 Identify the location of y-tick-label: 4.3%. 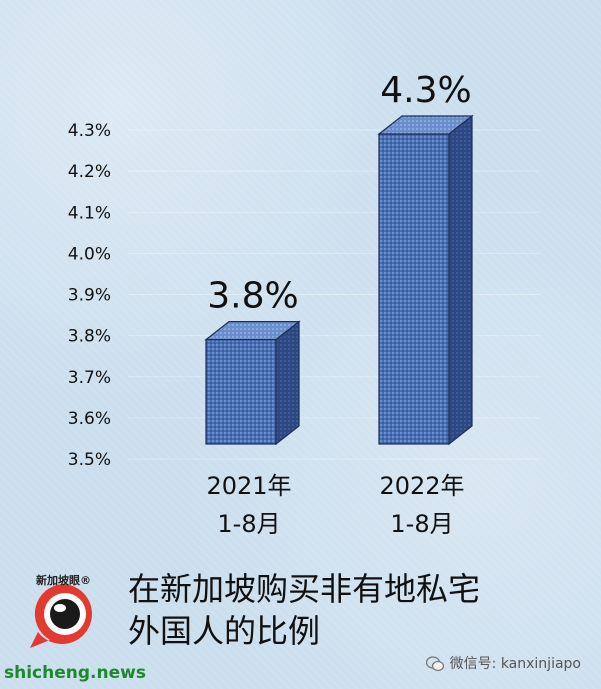
(89, 131).